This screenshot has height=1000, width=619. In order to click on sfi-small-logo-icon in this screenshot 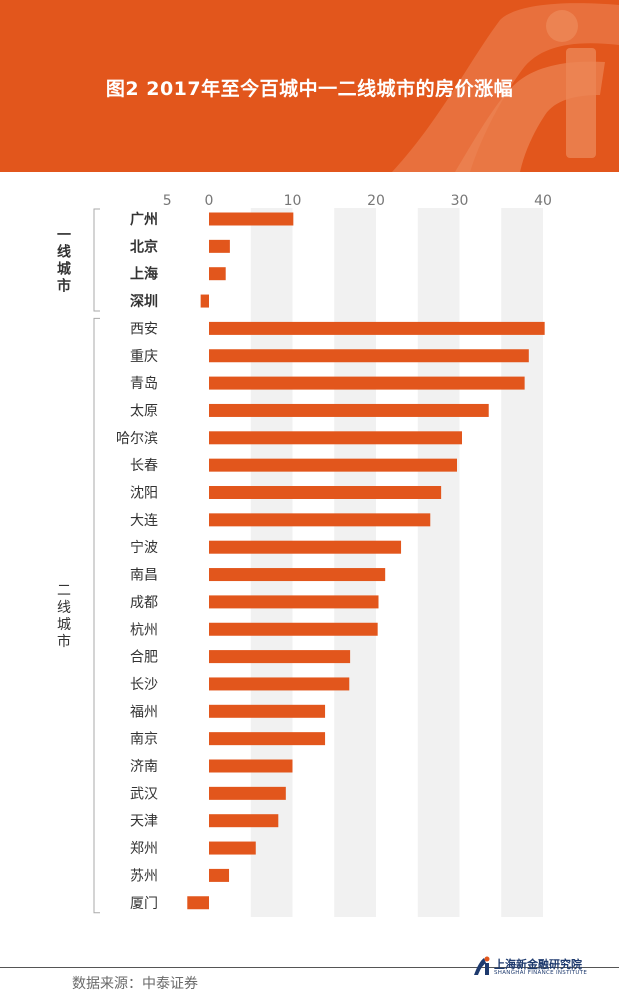, I will do `click(482, 965)`.